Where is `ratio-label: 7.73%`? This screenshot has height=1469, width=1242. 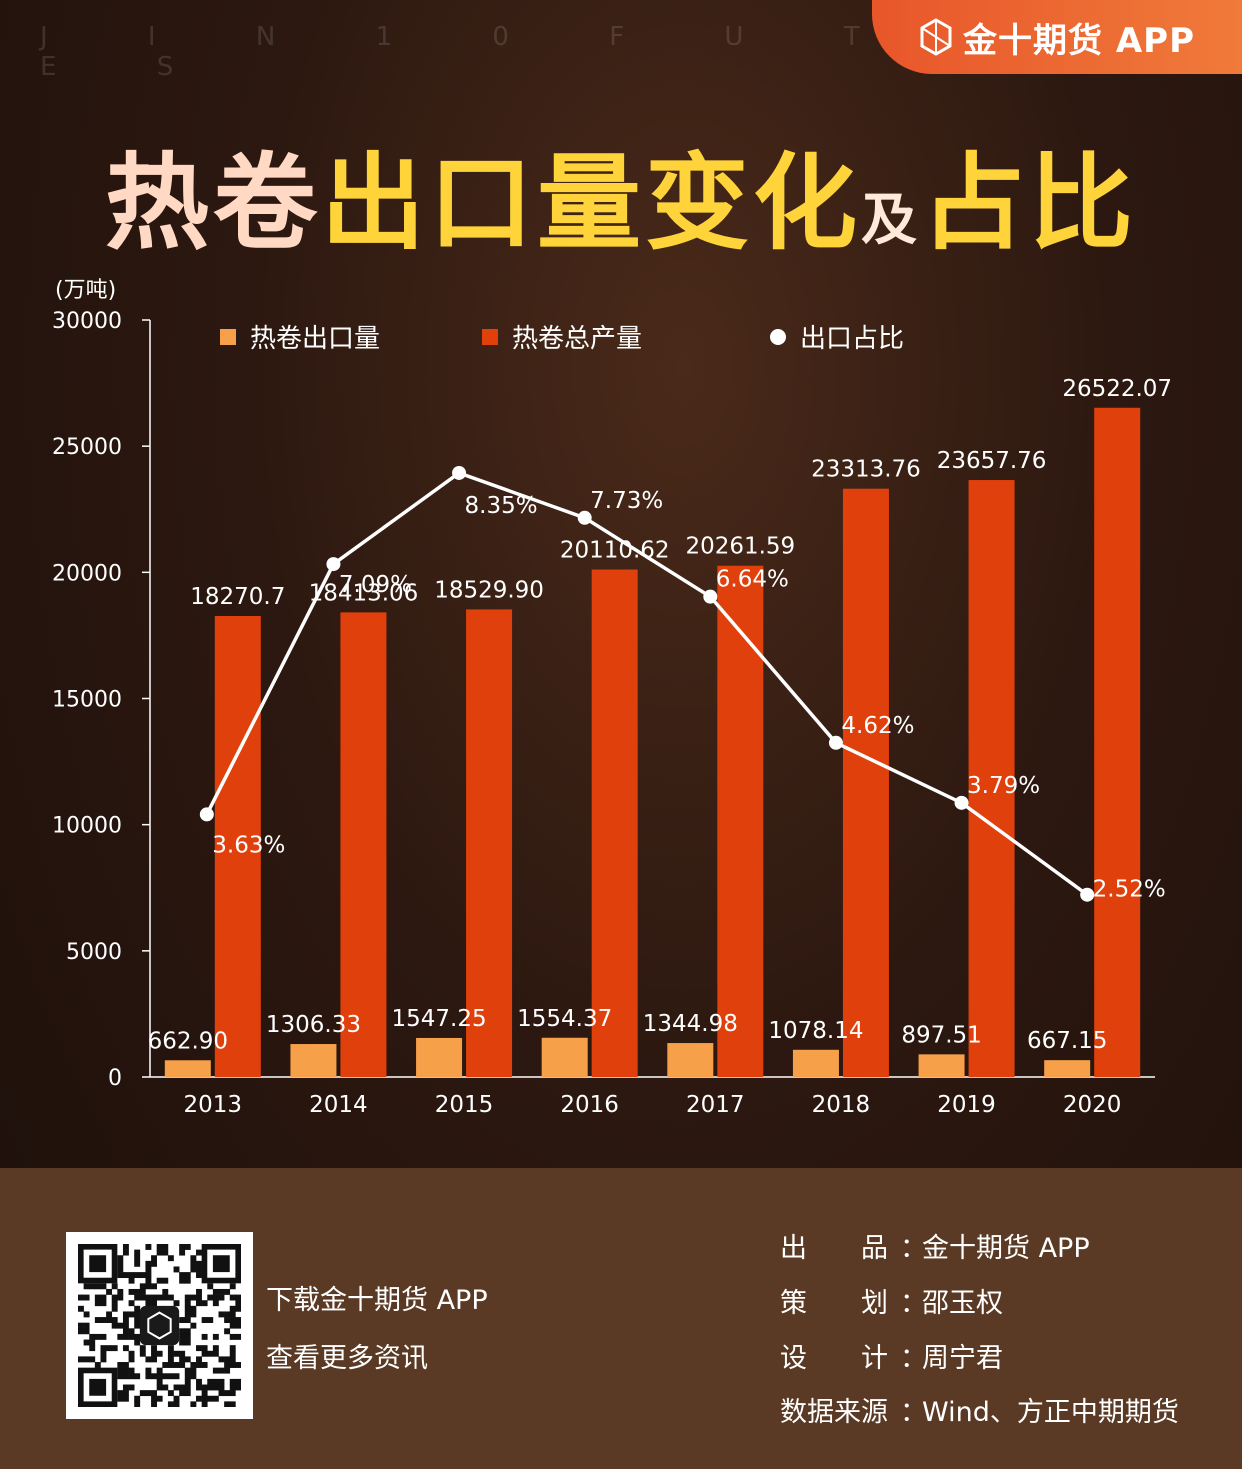
ratio-label: 7.73% is located at coordinates (626, 501).